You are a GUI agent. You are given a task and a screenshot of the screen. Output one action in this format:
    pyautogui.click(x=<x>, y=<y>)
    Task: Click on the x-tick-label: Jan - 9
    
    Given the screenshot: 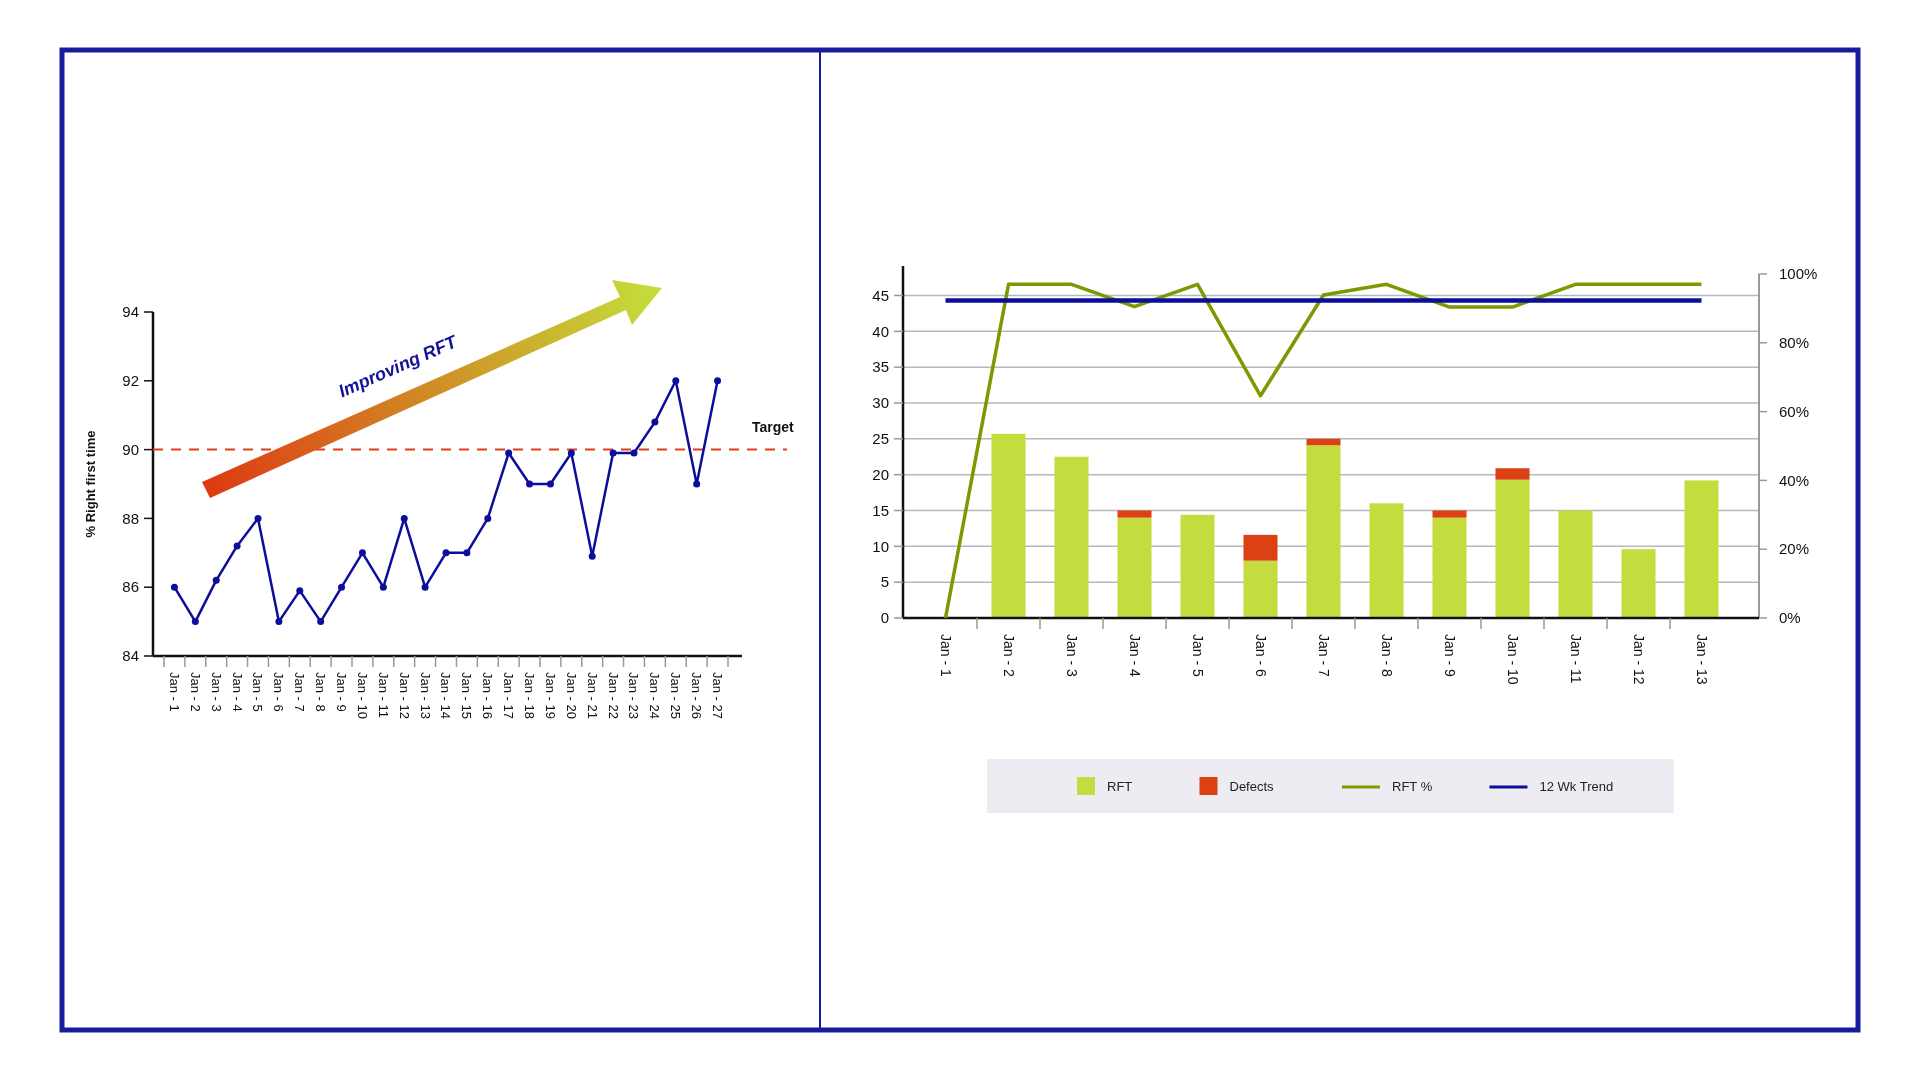 What is the action you would take?
    pyautogui.click(x=342, y=692)
    